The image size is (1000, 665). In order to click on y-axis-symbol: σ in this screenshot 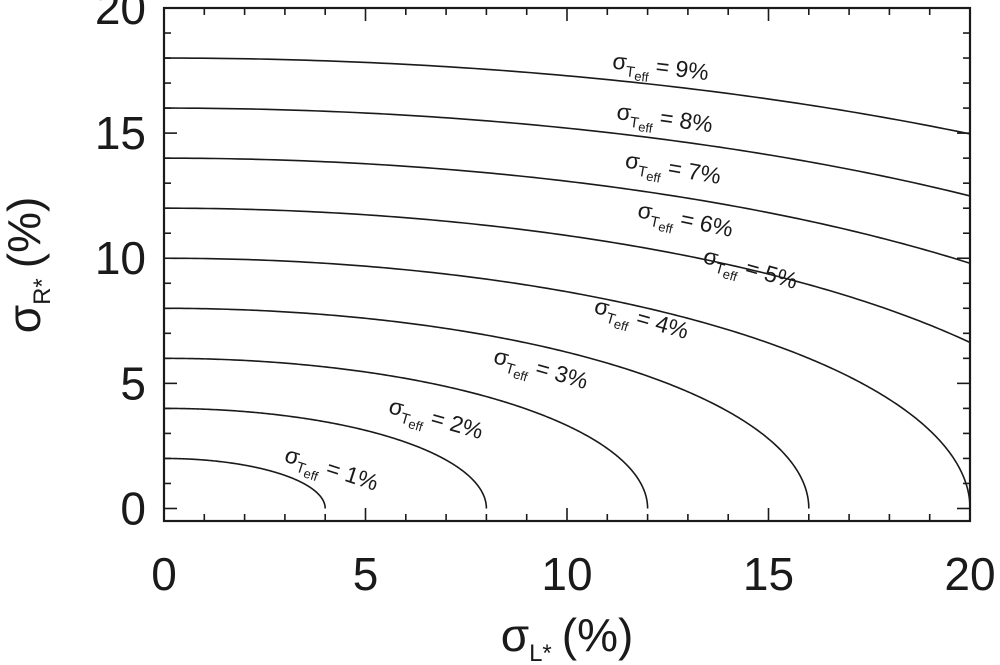, I will do `click(25, 319)`.